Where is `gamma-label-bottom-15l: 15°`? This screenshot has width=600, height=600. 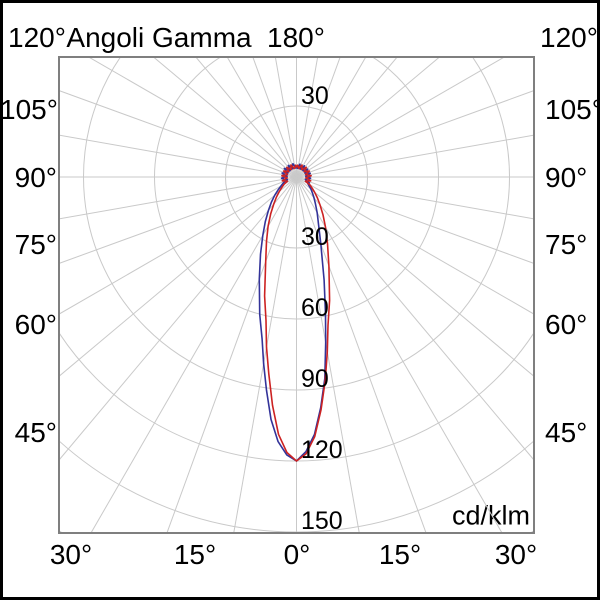
gamma-label-bottom-15l: 15° is located at coordinates (195, 554).